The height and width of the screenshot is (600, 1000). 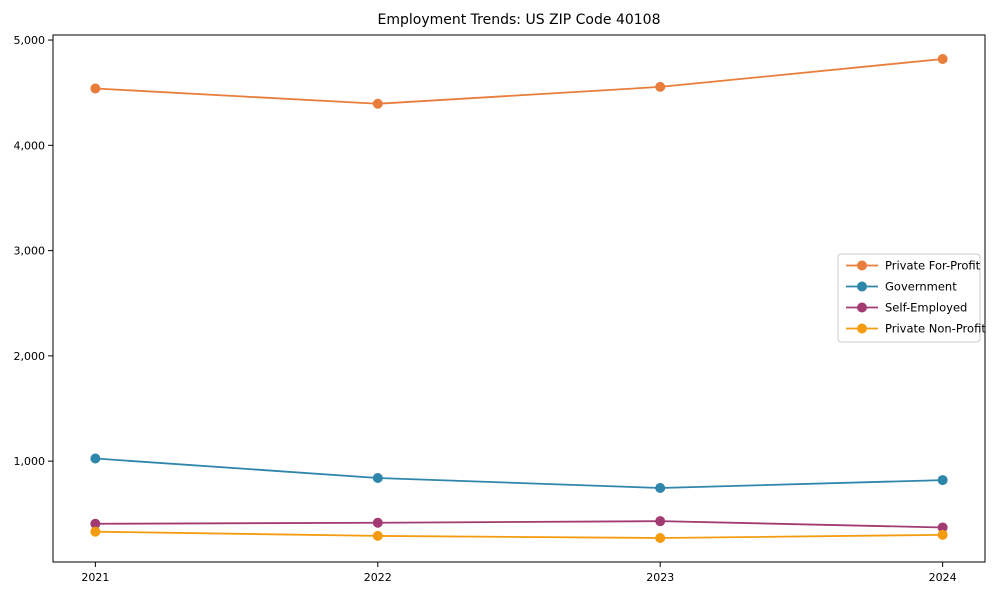 What do you see at coordinates (660, 521) in the screenshot?
I see `data-point-self-employed-2023` at bounding box center [660, 521].